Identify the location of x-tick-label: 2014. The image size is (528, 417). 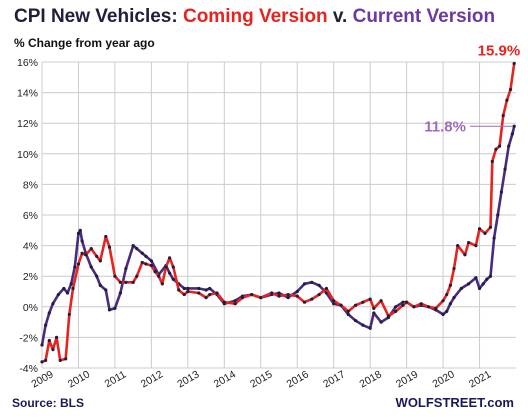
(225, 379).